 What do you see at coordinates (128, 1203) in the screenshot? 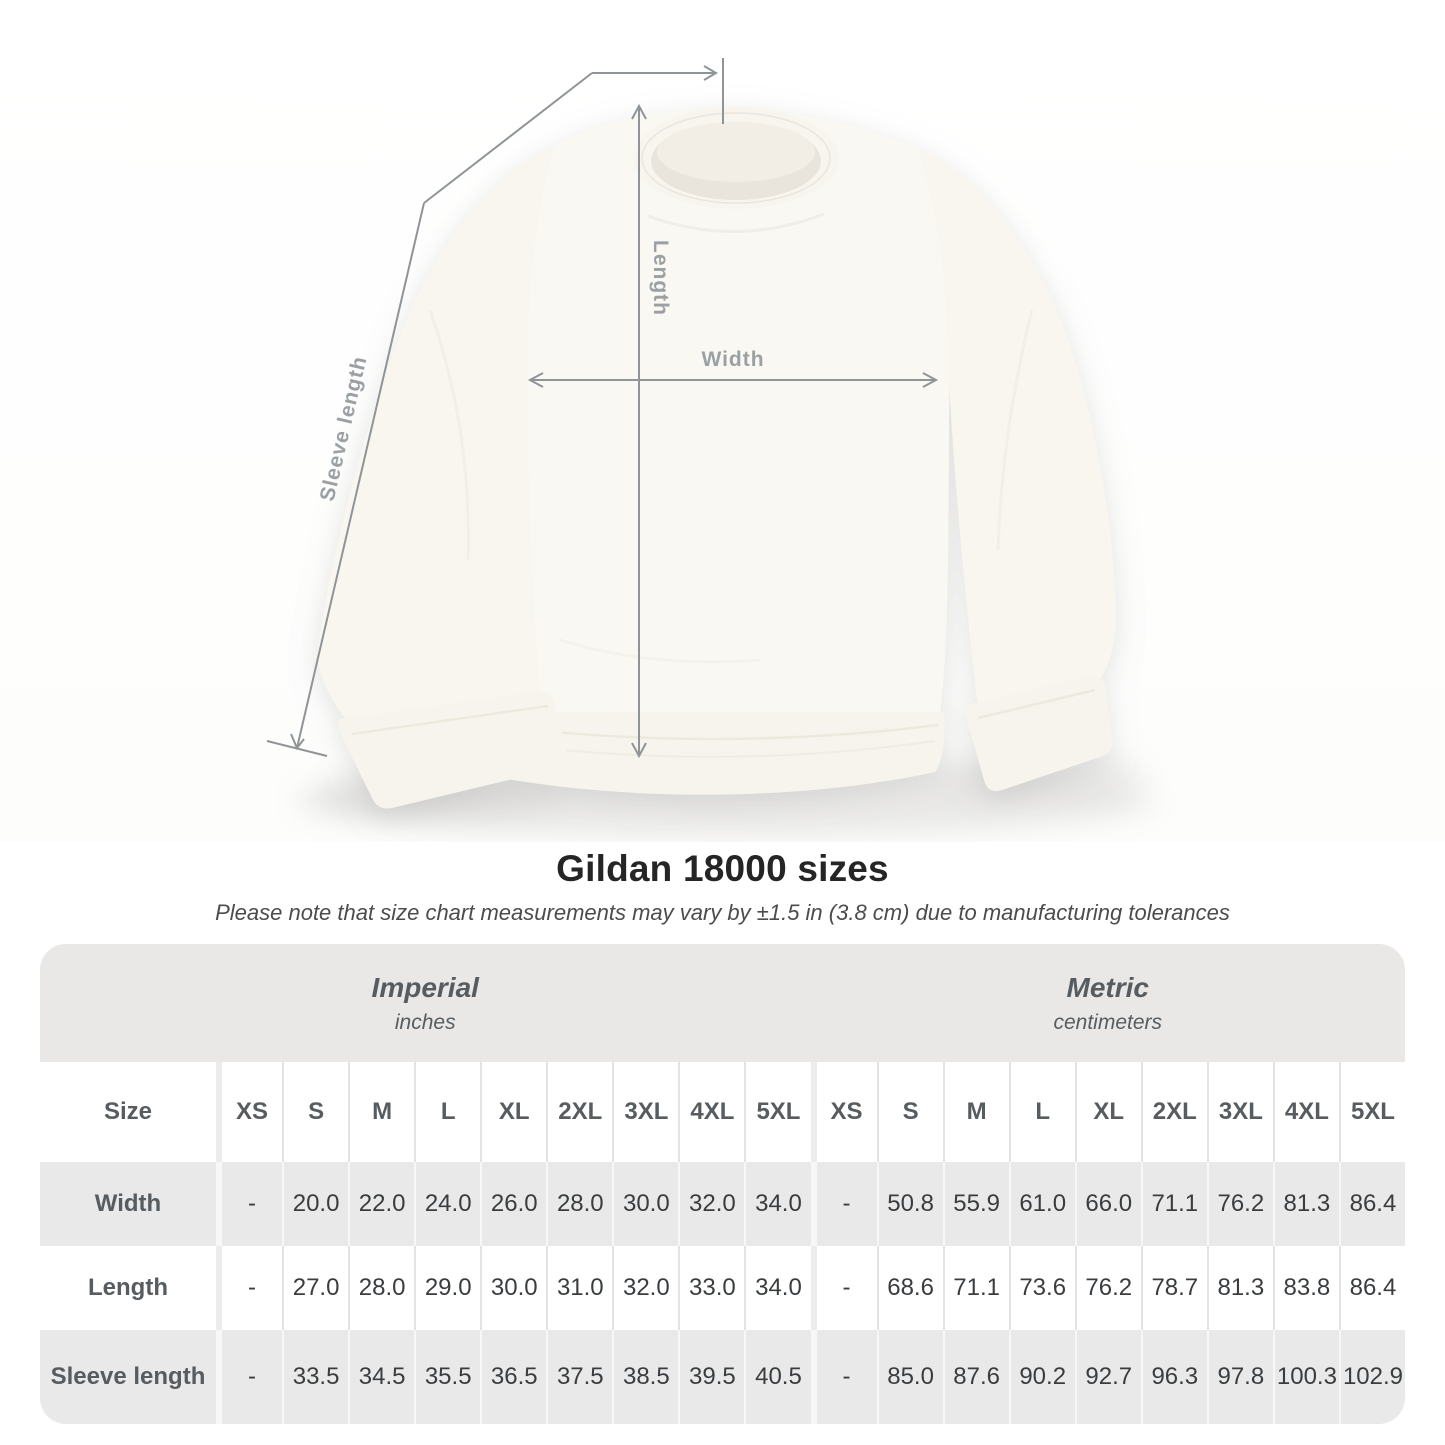
I see `row-label: Width` at bounding box center [128, 1203].